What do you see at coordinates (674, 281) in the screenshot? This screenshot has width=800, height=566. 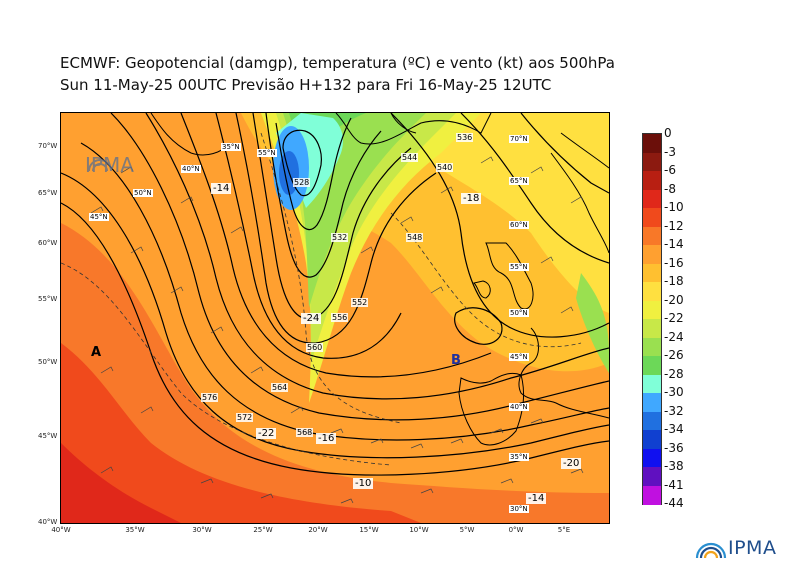 I see `colorbar-tick-label: -18` at bounding box center [674, 281].